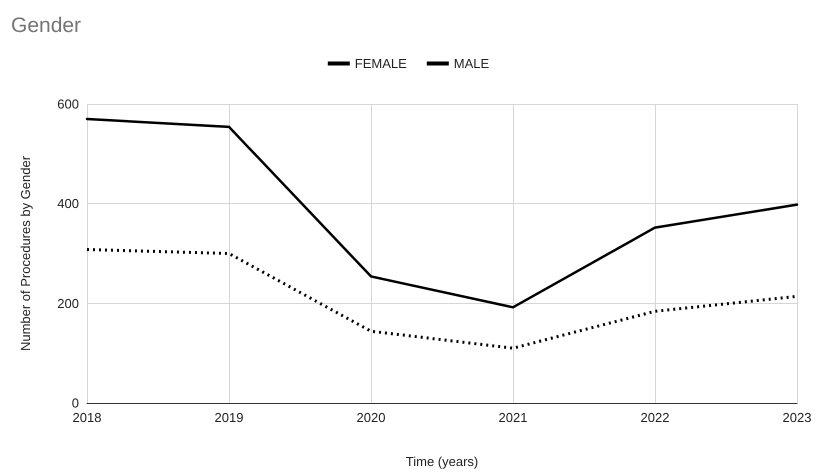 The height and width of the screenshot is (475, 817). Describe the element at coordinates (442, 461) in the screenshot. I see `x-axis-title: Time (years)` at that location.